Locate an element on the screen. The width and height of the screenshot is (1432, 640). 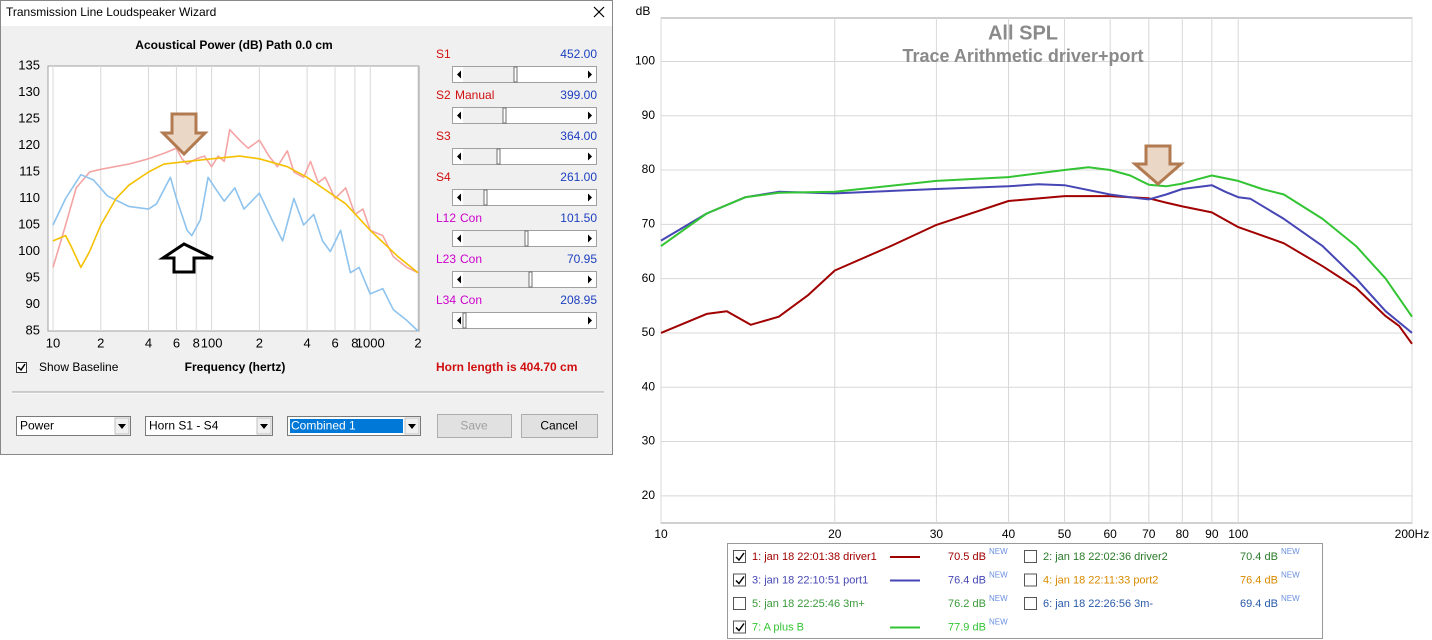
x-tick-label: 6 is located at coordinates (176, 342).